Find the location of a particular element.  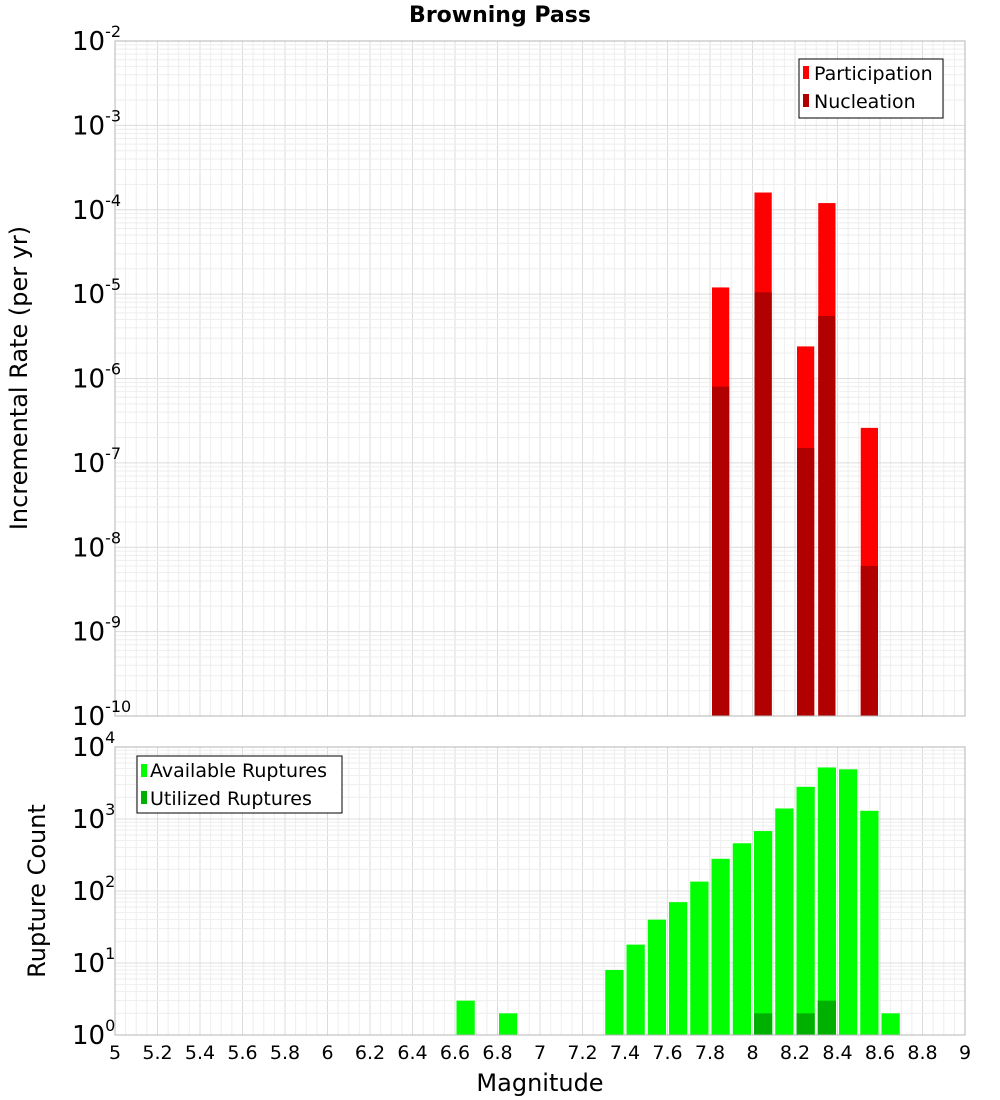

legend-label-participation: Participation is located at coordinates (873, 74).